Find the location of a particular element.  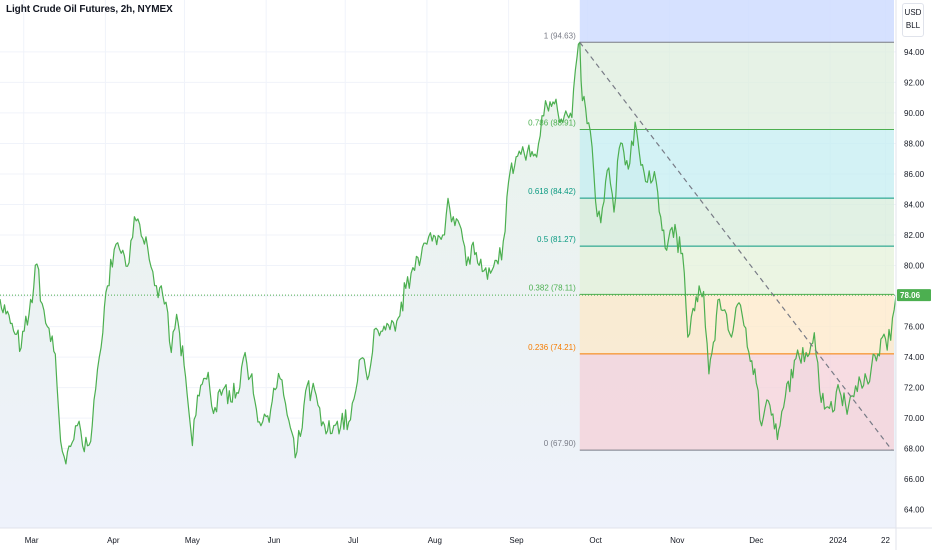

x-tick-label: Aug is located at coordinates (435, 540).